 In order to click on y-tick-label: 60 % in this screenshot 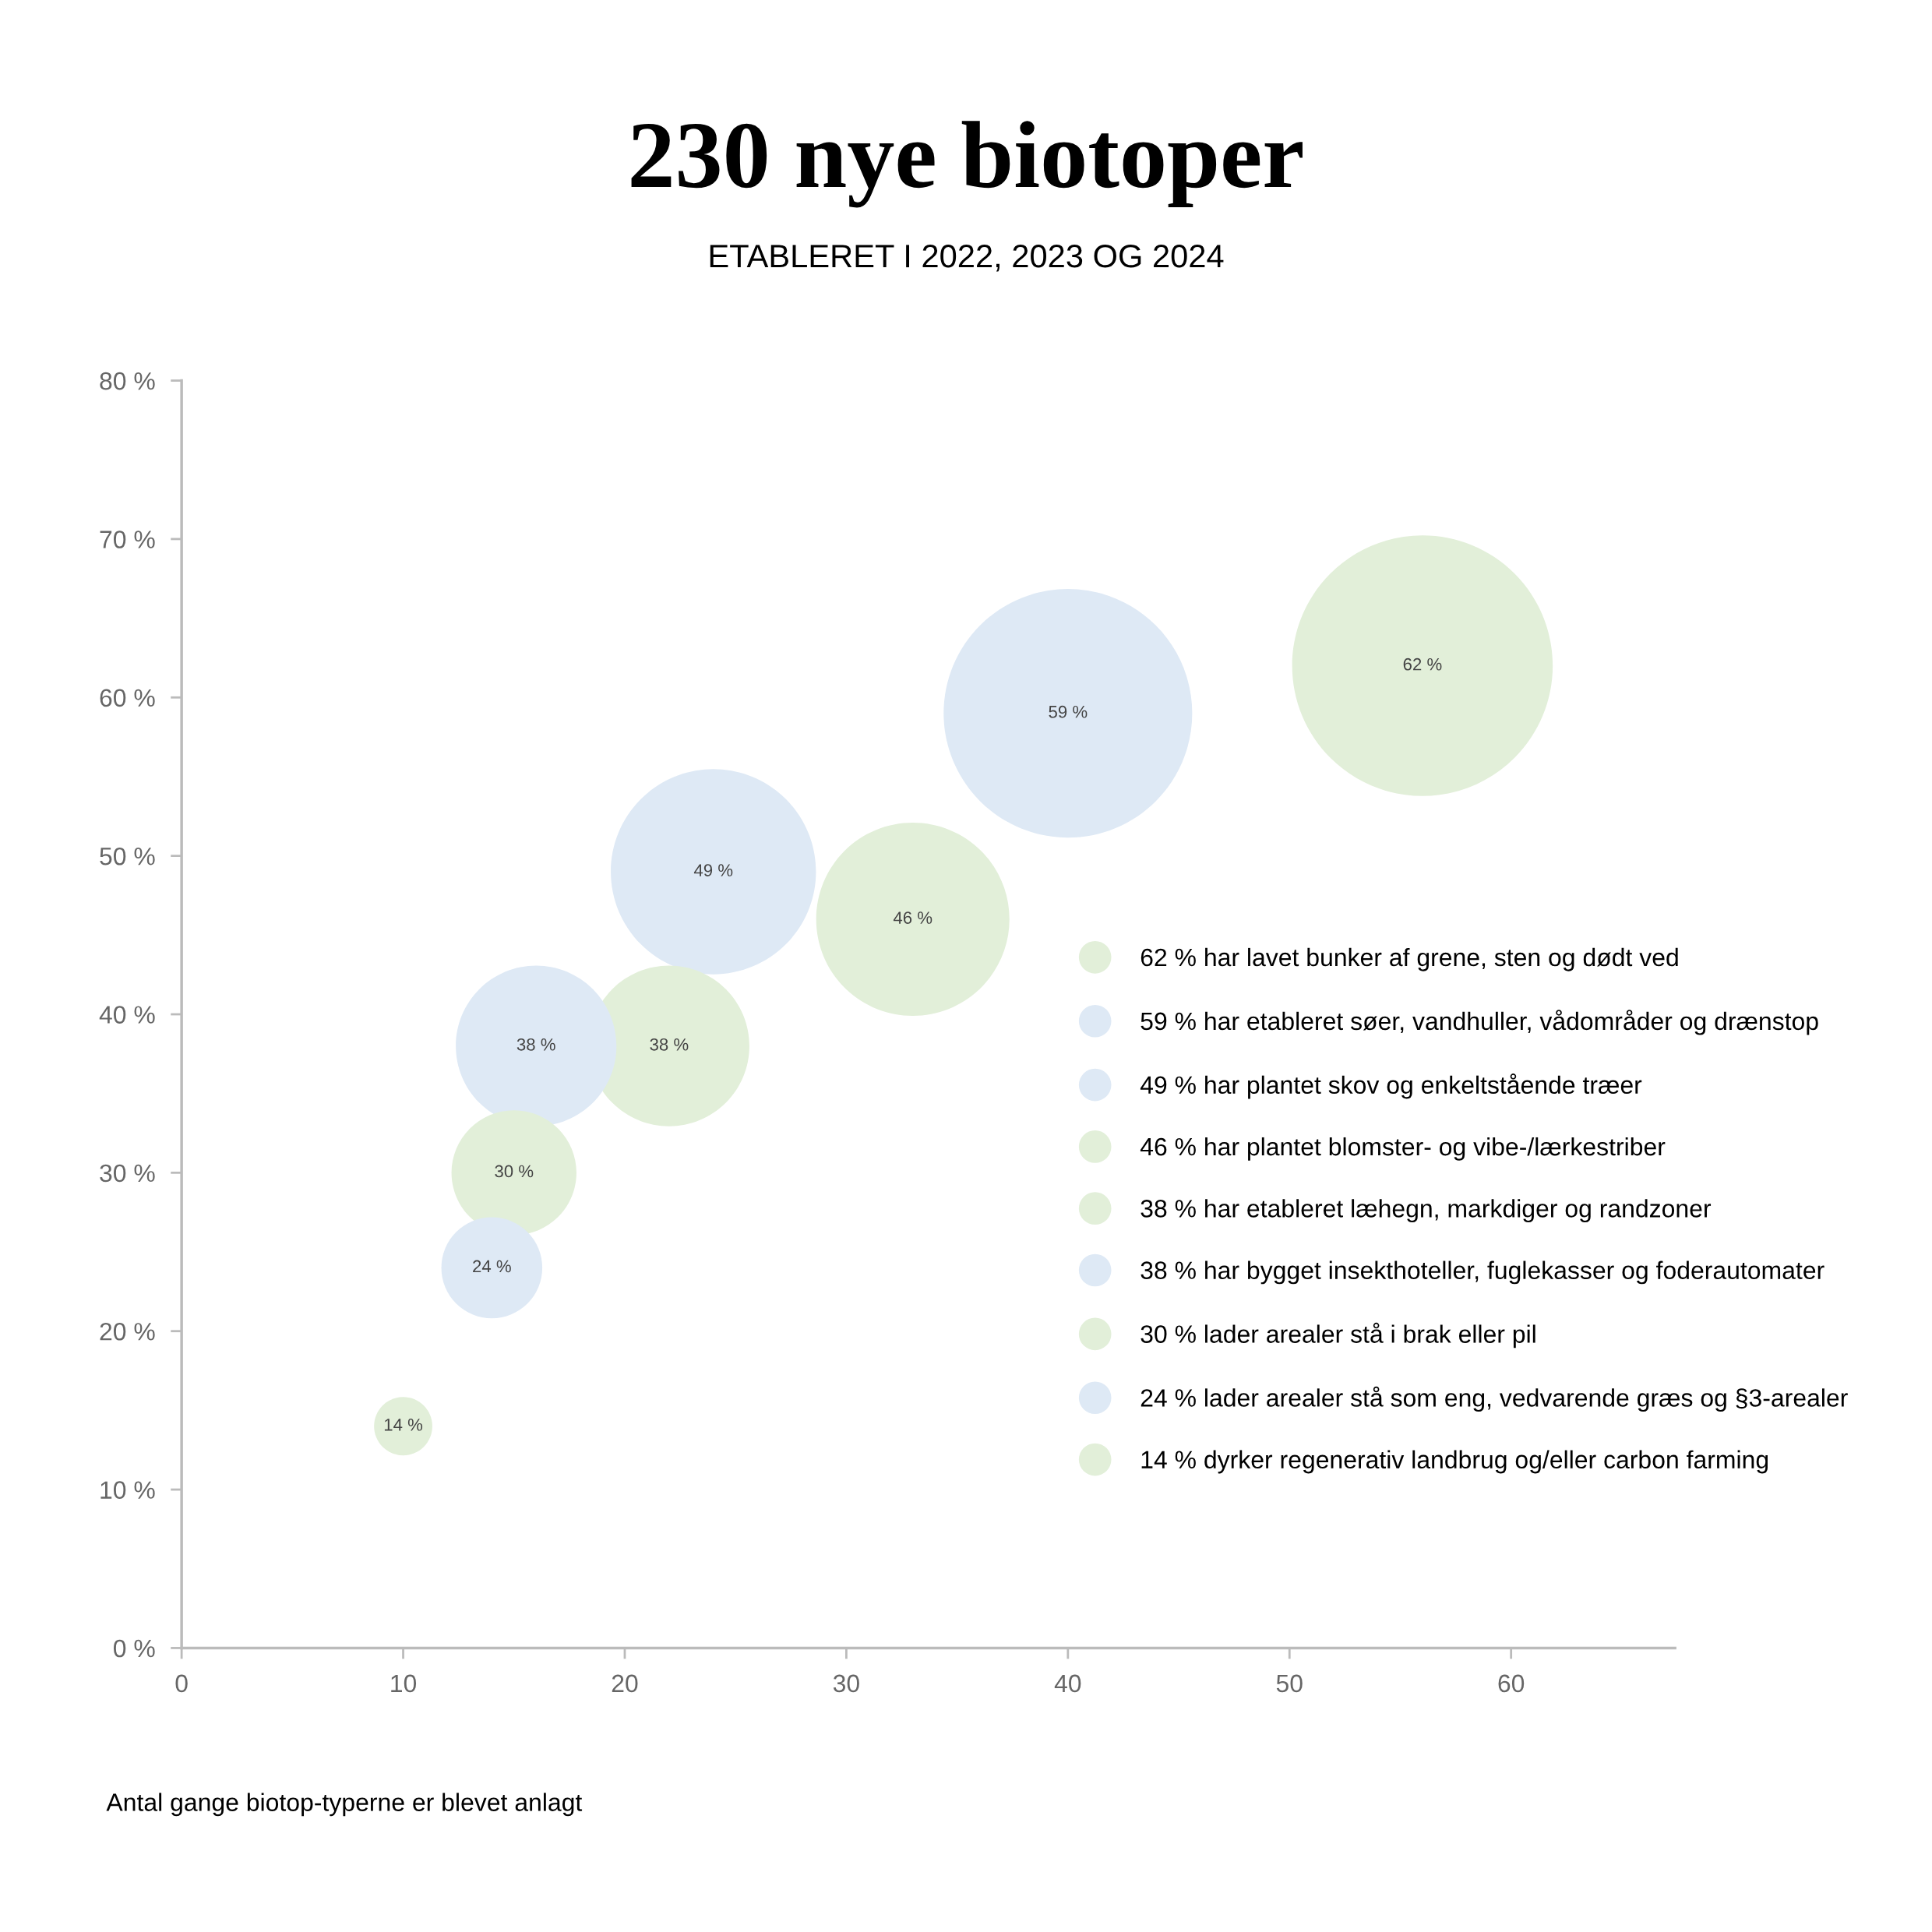, I will do `click(127, 698)`.